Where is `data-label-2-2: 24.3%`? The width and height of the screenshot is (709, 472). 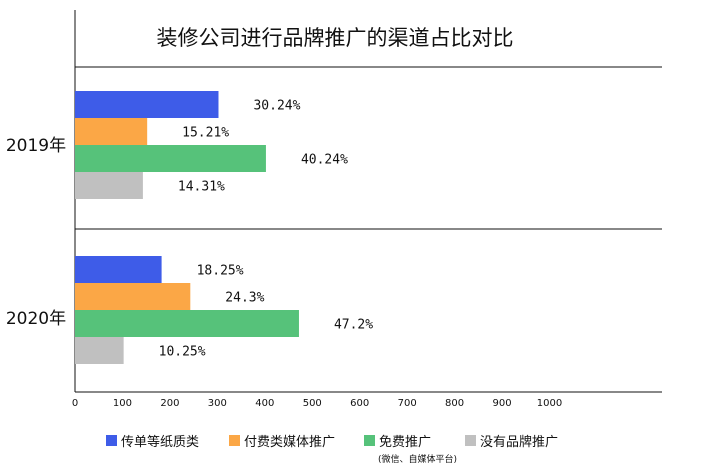
data-label-2-2: 24.3% is located at coordinates (244, 298).